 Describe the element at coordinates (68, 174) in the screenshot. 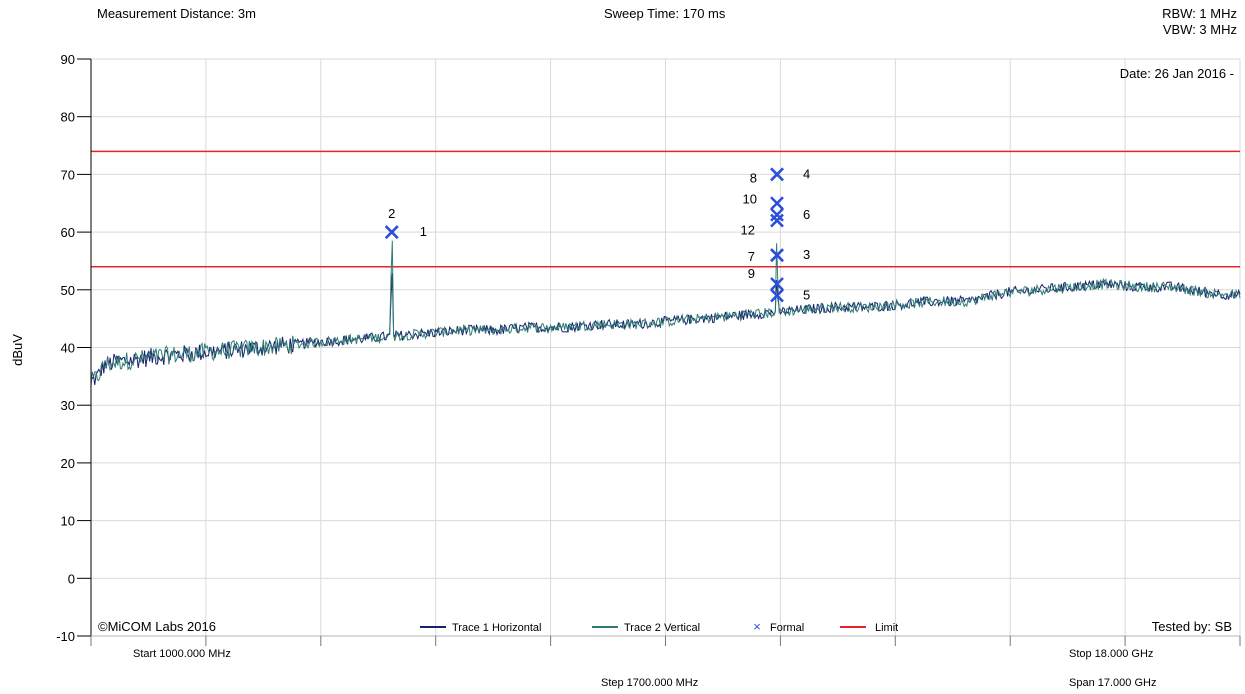

I see `y-tick-label: 70` at that location.